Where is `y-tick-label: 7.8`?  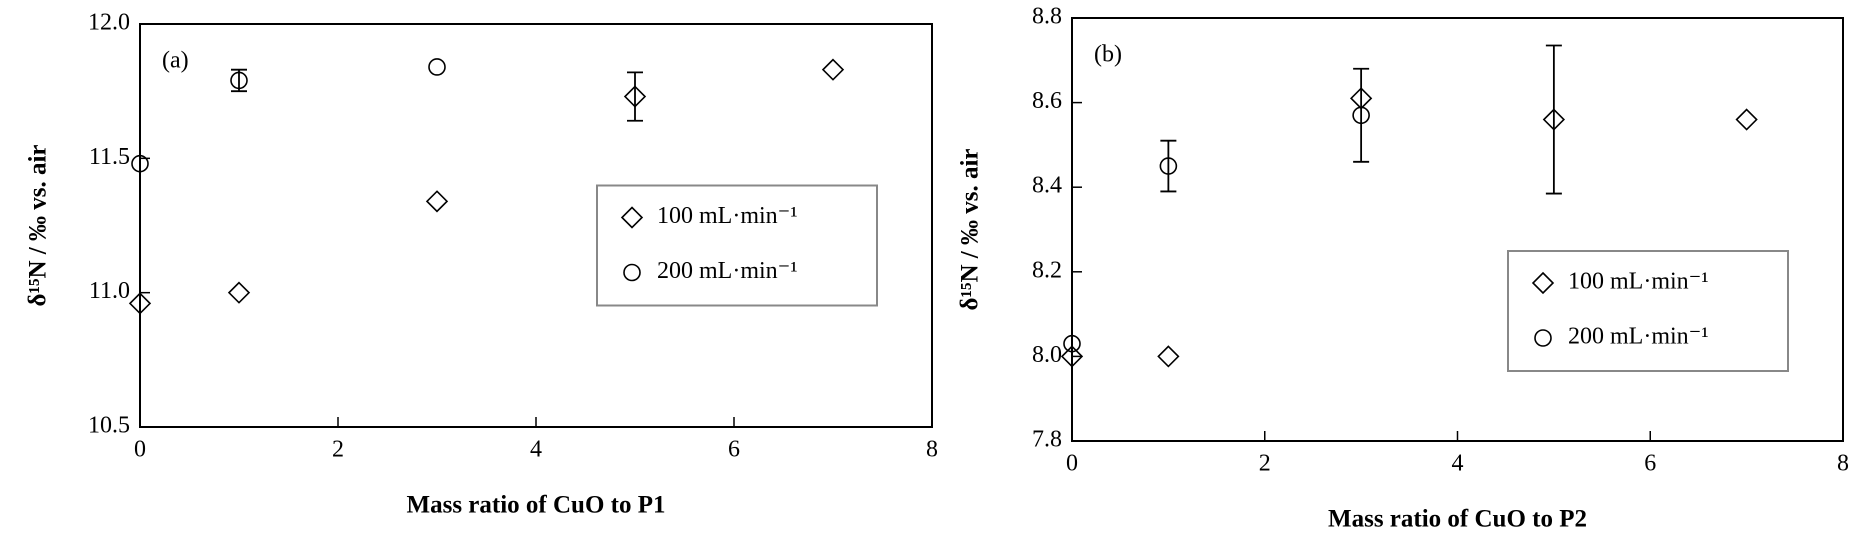
y-tick-label: 7.8 is located at coordinates (1047, 440).